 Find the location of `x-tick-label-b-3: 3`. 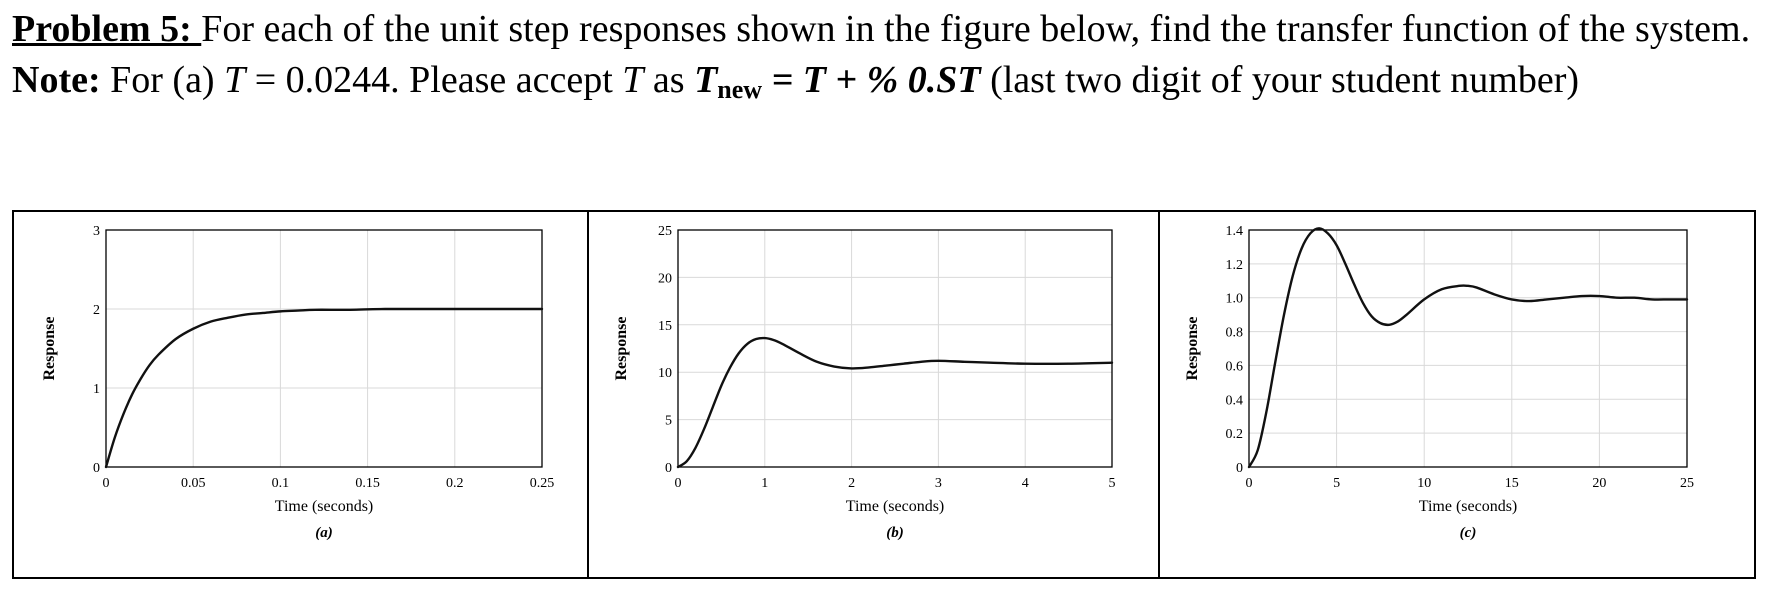

x-tick-label-b-3: 3 is located at coordinates (938, 483).